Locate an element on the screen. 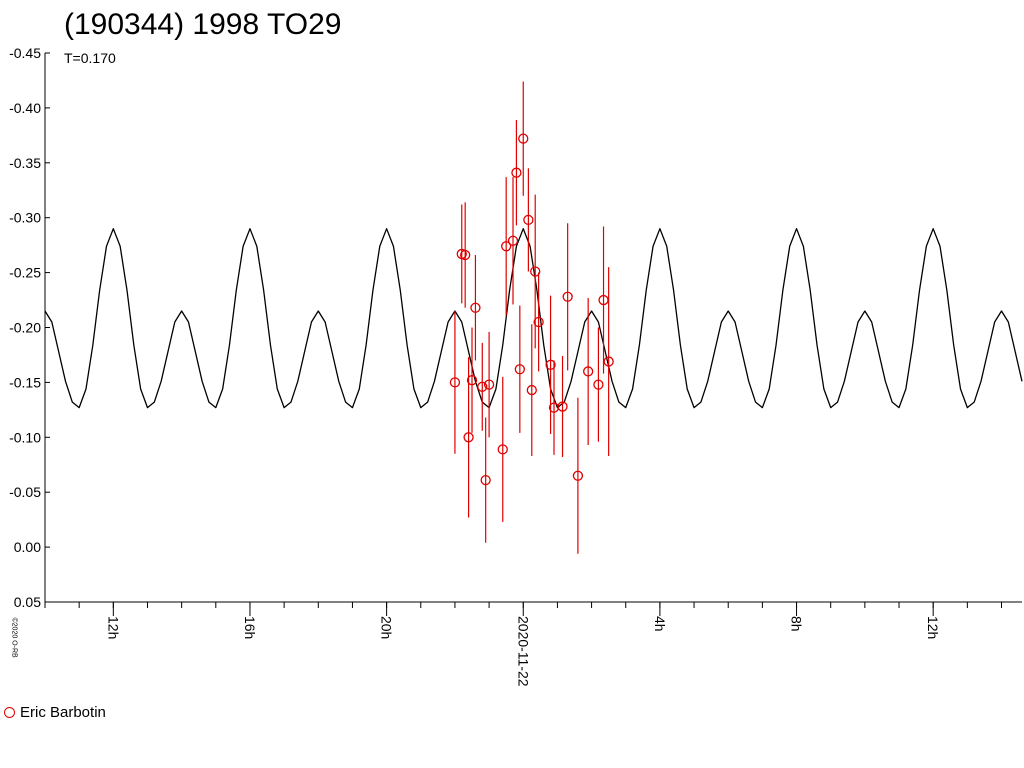 Image resolution: width=1024 pixels, height=768 pixels. copyright-note: ©2020 O-RB is located at coordinates (14, 637).